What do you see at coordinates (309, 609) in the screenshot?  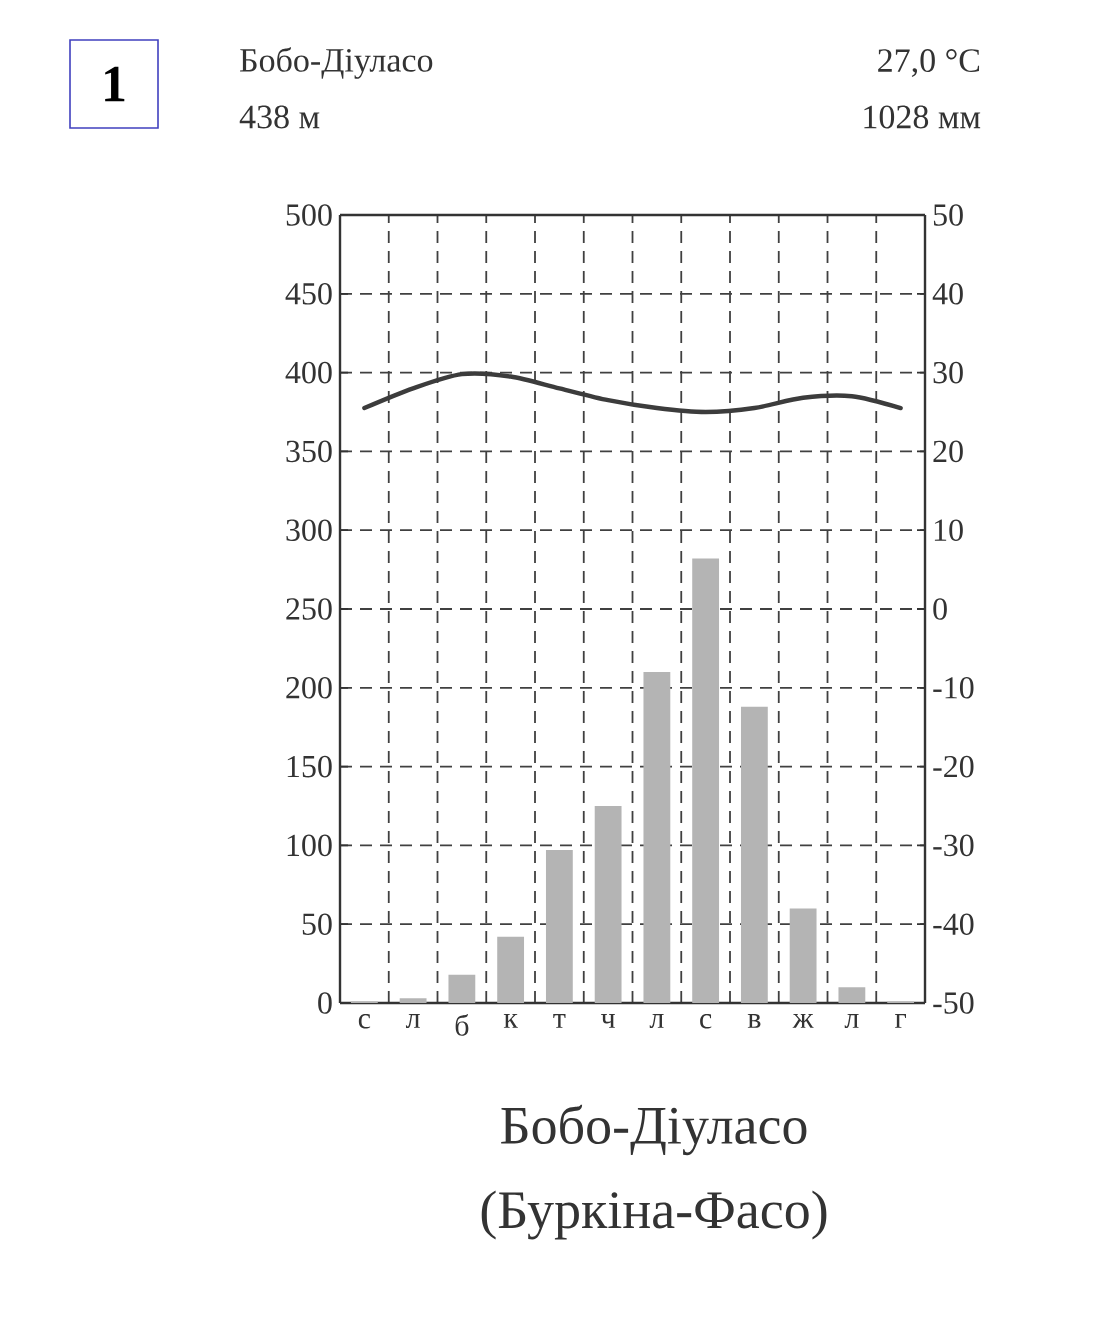 I see `y-tick-label: 250` at bounding box center [309, 609].